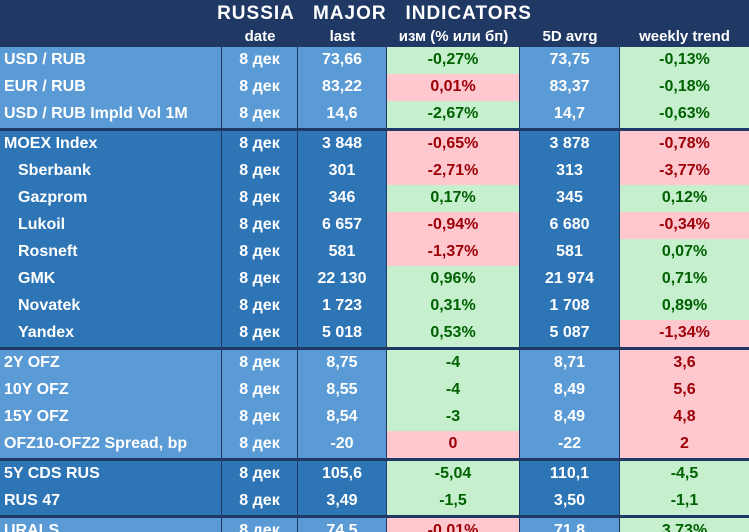 The image size is (749, 532). Describe the element at coordinates (342, 225) in the screenshot. I see `row-last: 6 657` at that location.